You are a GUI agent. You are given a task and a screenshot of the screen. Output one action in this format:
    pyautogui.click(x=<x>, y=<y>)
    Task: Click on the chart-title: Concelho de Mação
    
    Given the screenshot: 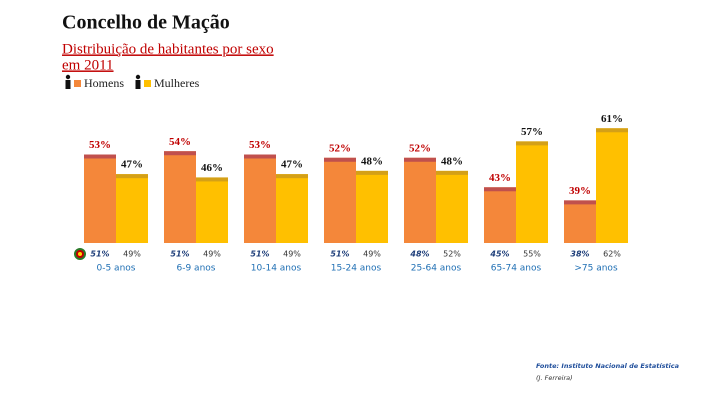 What is the action you would take?
    pyautogui.click(x=146, y=23)
    